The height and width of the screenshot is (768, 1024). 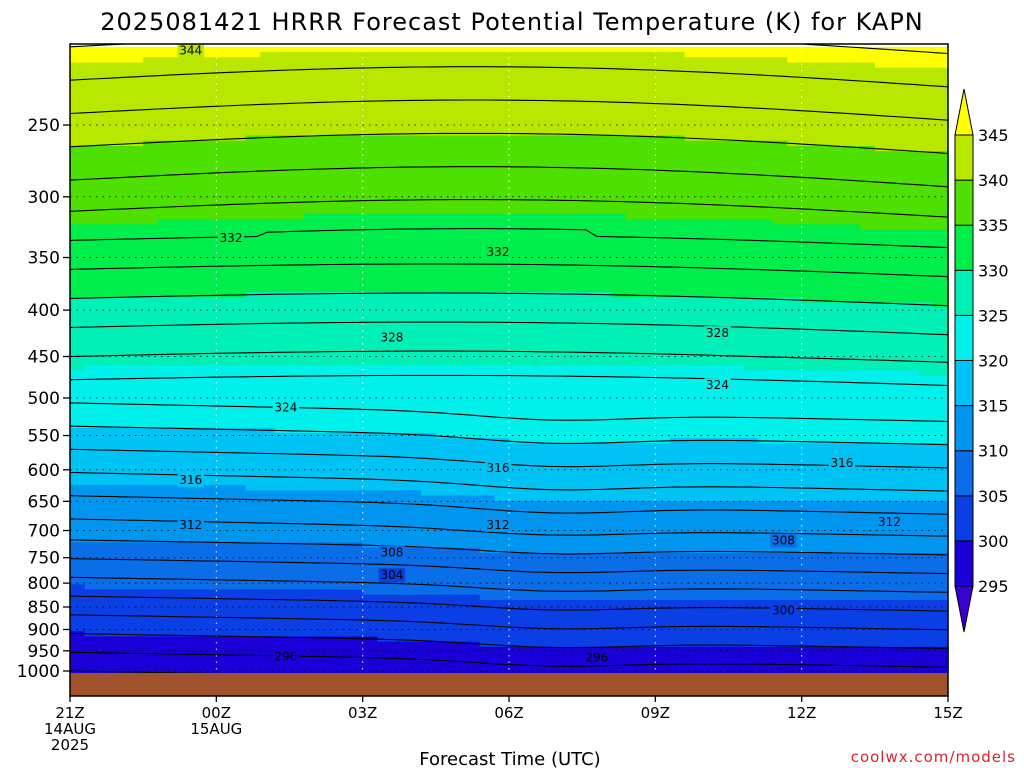 I want to click on x-tick-label: 21Z, so click(x=69, y=713).